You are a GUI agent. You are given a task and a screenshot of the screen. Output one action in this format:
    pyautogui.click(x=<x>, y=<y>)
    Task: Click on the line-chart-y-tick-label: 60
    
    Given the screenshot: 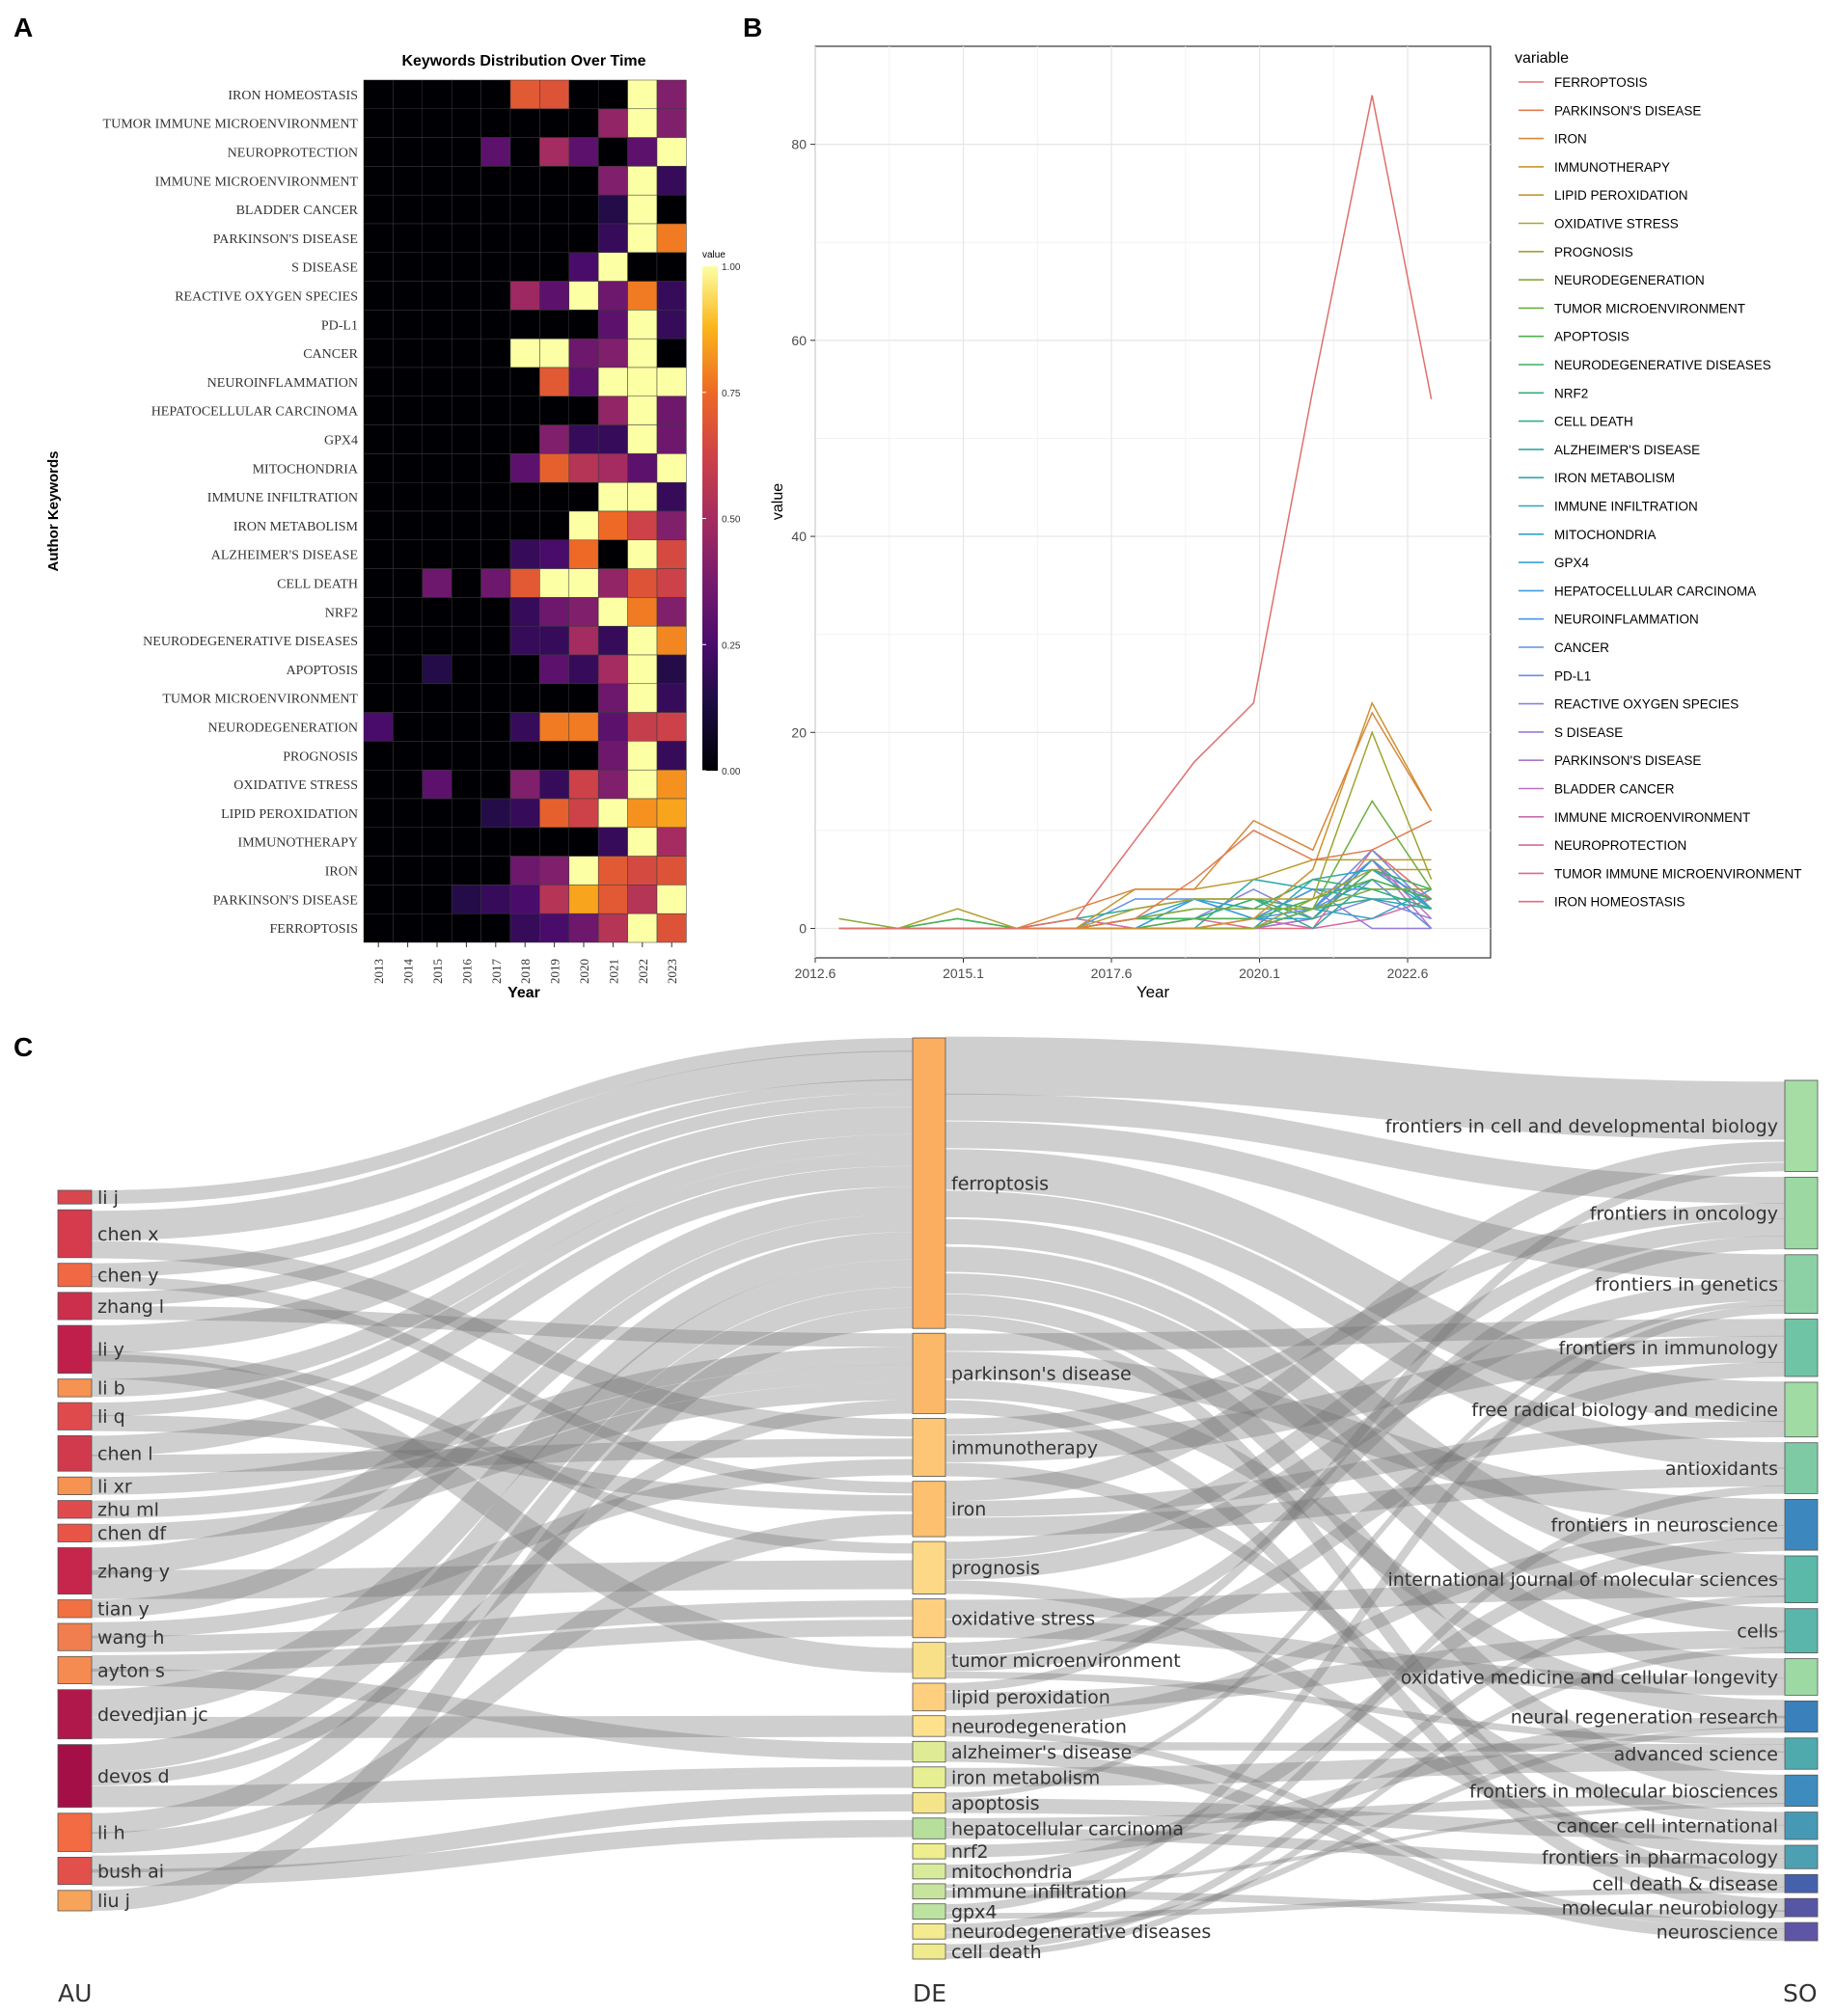 What is the action you would take?
    pyautogui.click(x=799, y=340)
    